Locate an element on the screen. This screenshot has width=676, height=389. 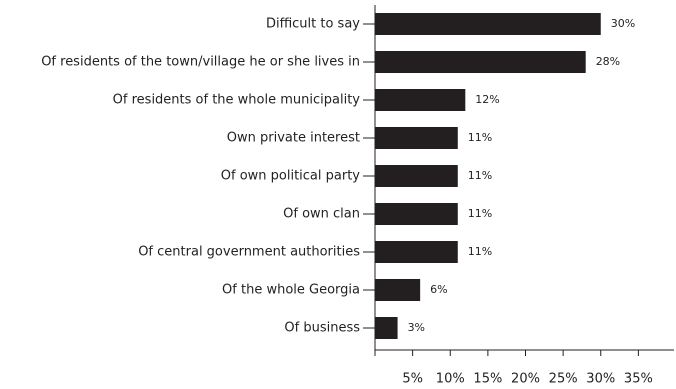
category-label: Difficult to say is located at coordinates (313, 24).